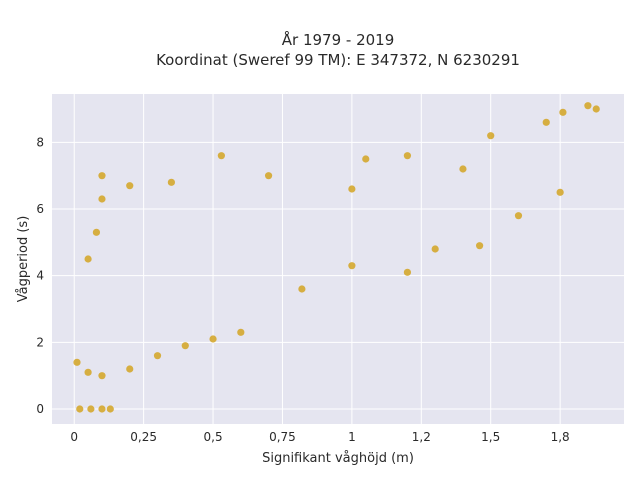  Describe the element at coordinates (560, 437) in the screenshot. I see `x-tick-label: 1,8` at that location.